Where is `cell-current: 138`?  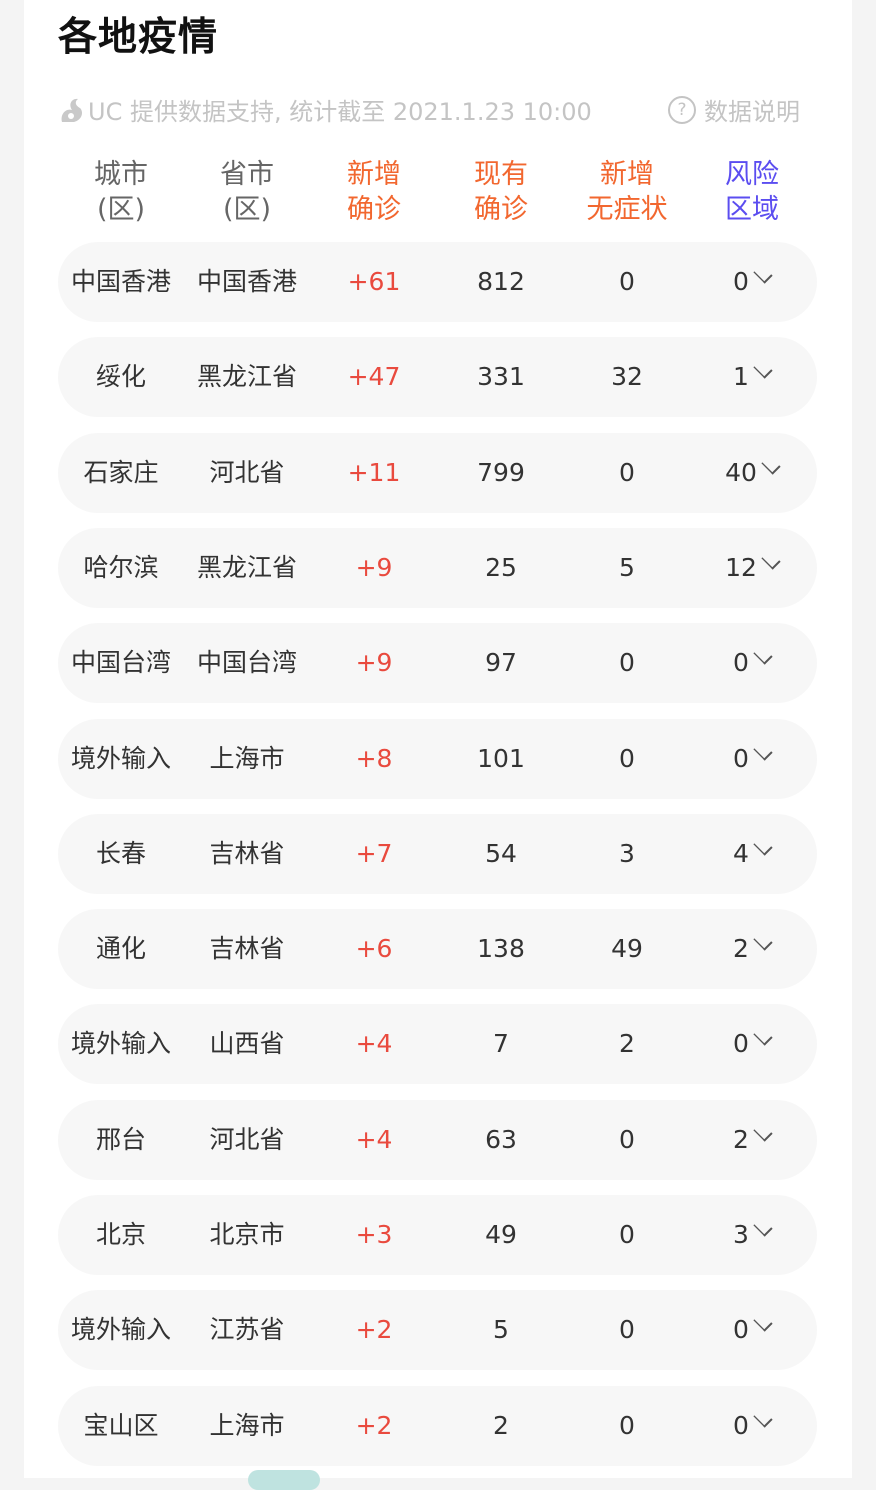 cell-current: 138 is located at coordinates (501, 949).